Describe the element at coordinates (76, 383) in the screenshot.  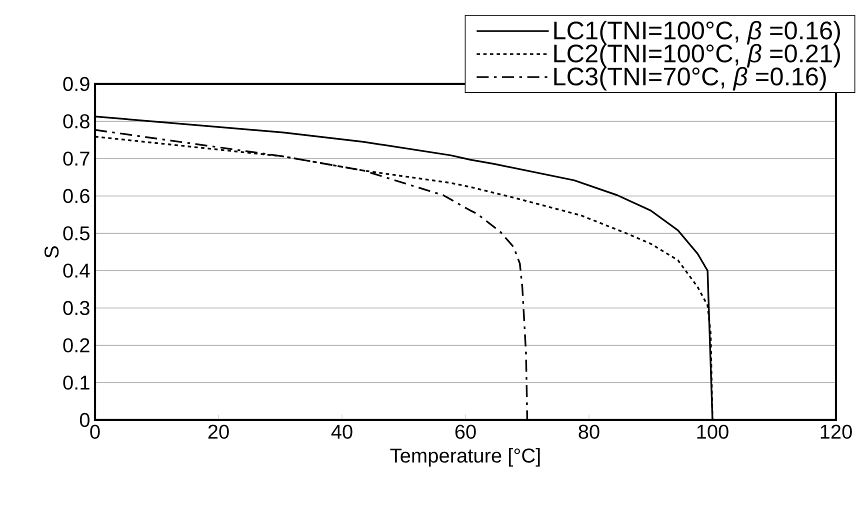
I see `y-tick-label: 0.1` at that location.